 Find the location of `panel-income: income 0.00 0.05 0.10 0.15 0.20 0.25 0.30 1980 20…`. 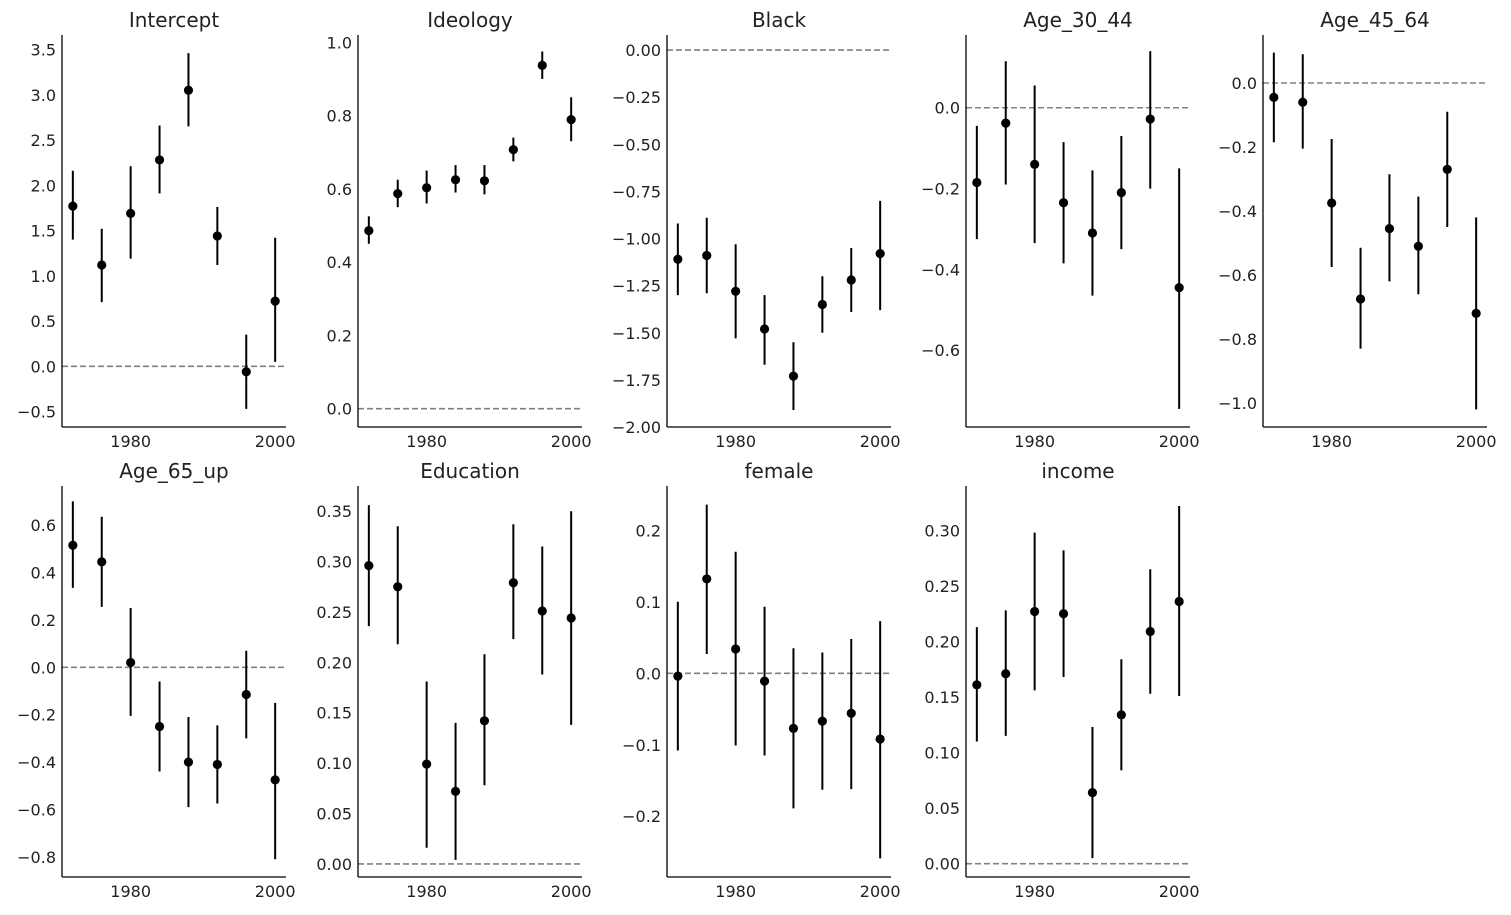

panel-income: income 0.00 0.05 0.10 0.15 0.20 0.25 0.30 1980 20… is located at coordinates (1061, 680).